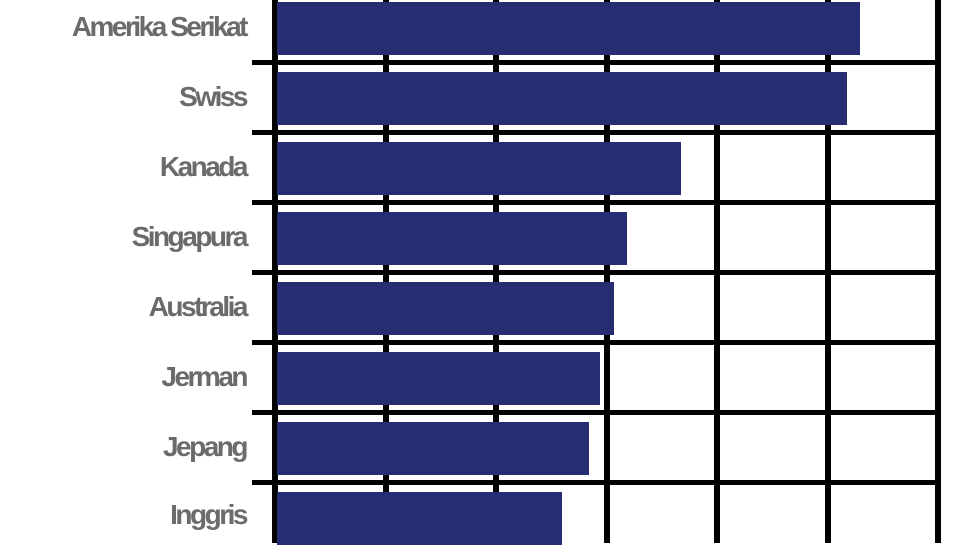  What do you see at coordinates (204, 376) in the screenshot?
I see `category-label: Jerman` at bounding box center [204, 376].